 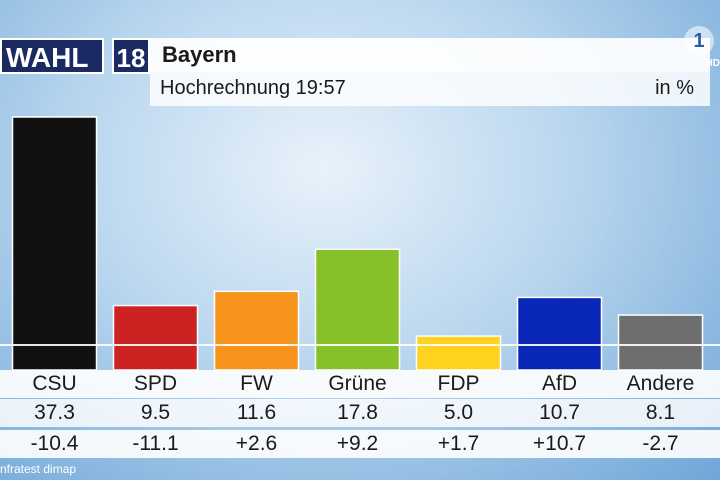 I want to click on party-value-csu: 37.3, so click(x=54, y=412).